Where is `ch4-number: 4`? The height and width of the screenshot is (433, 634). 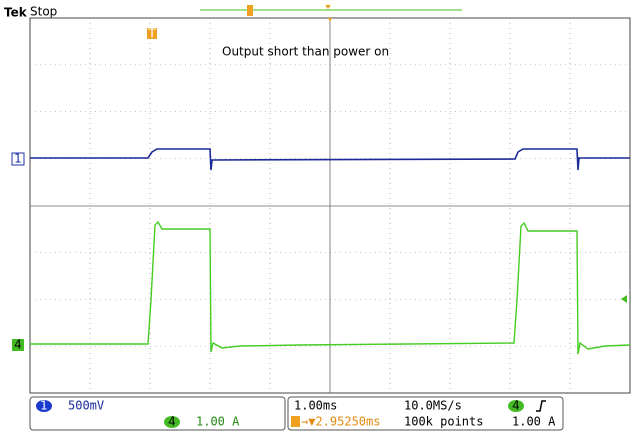 ch4-number: 4 is located at coordinates (172, 422).